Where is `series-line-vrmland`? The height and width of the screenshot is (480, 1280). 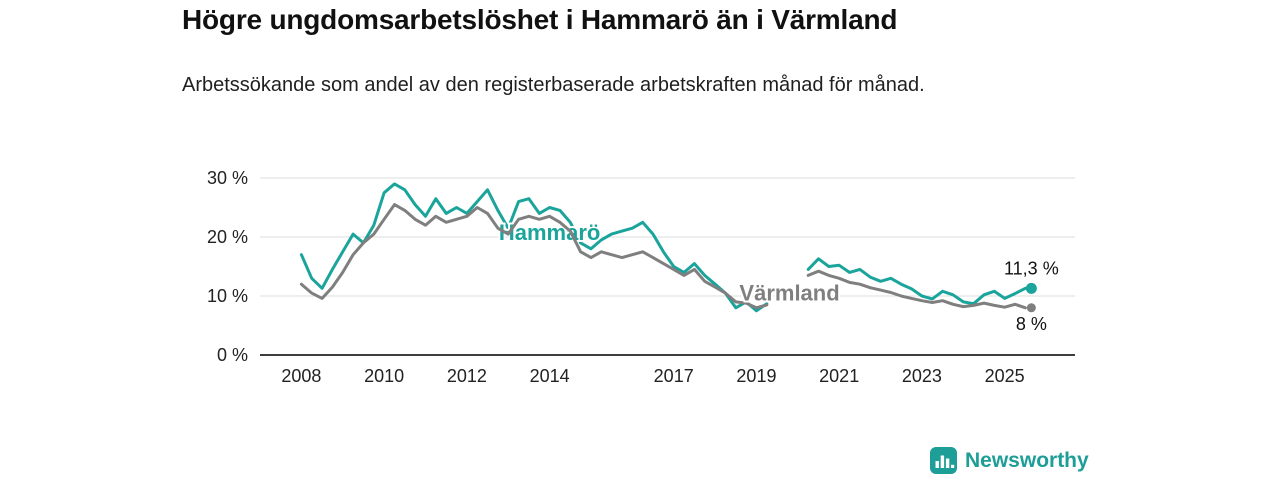 series-line-vrmland is located at coordinates (663, 256).